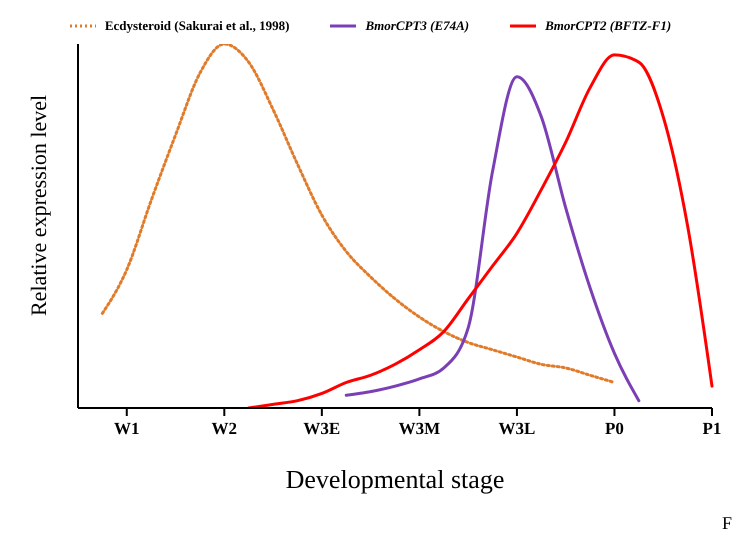 The height and width of the screenshot is (556, 740). What do you see at coordinates (127, 428) in the screenshot?
I see `x-tick-label: W1` at bounding box center [127, 428].